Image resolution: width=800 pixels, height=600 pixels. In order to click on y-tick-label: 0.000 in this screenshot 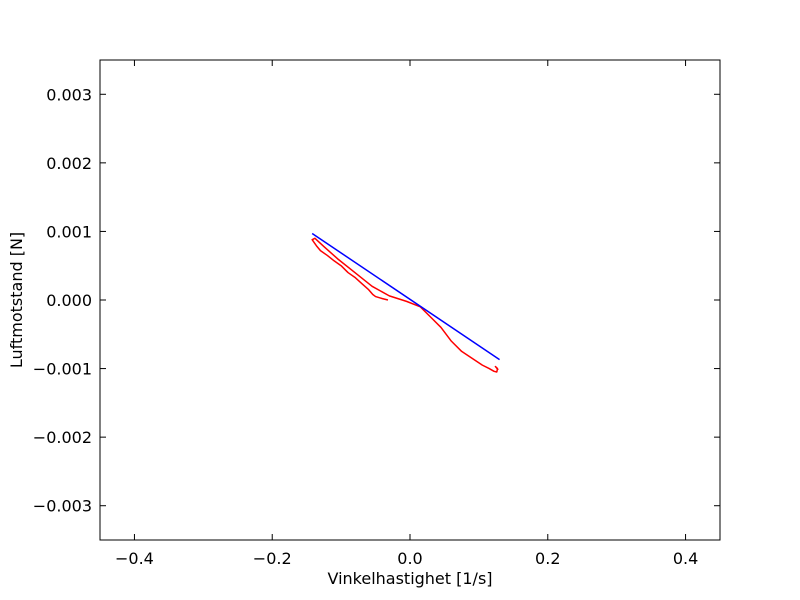, I will do `click(69, 300)`.